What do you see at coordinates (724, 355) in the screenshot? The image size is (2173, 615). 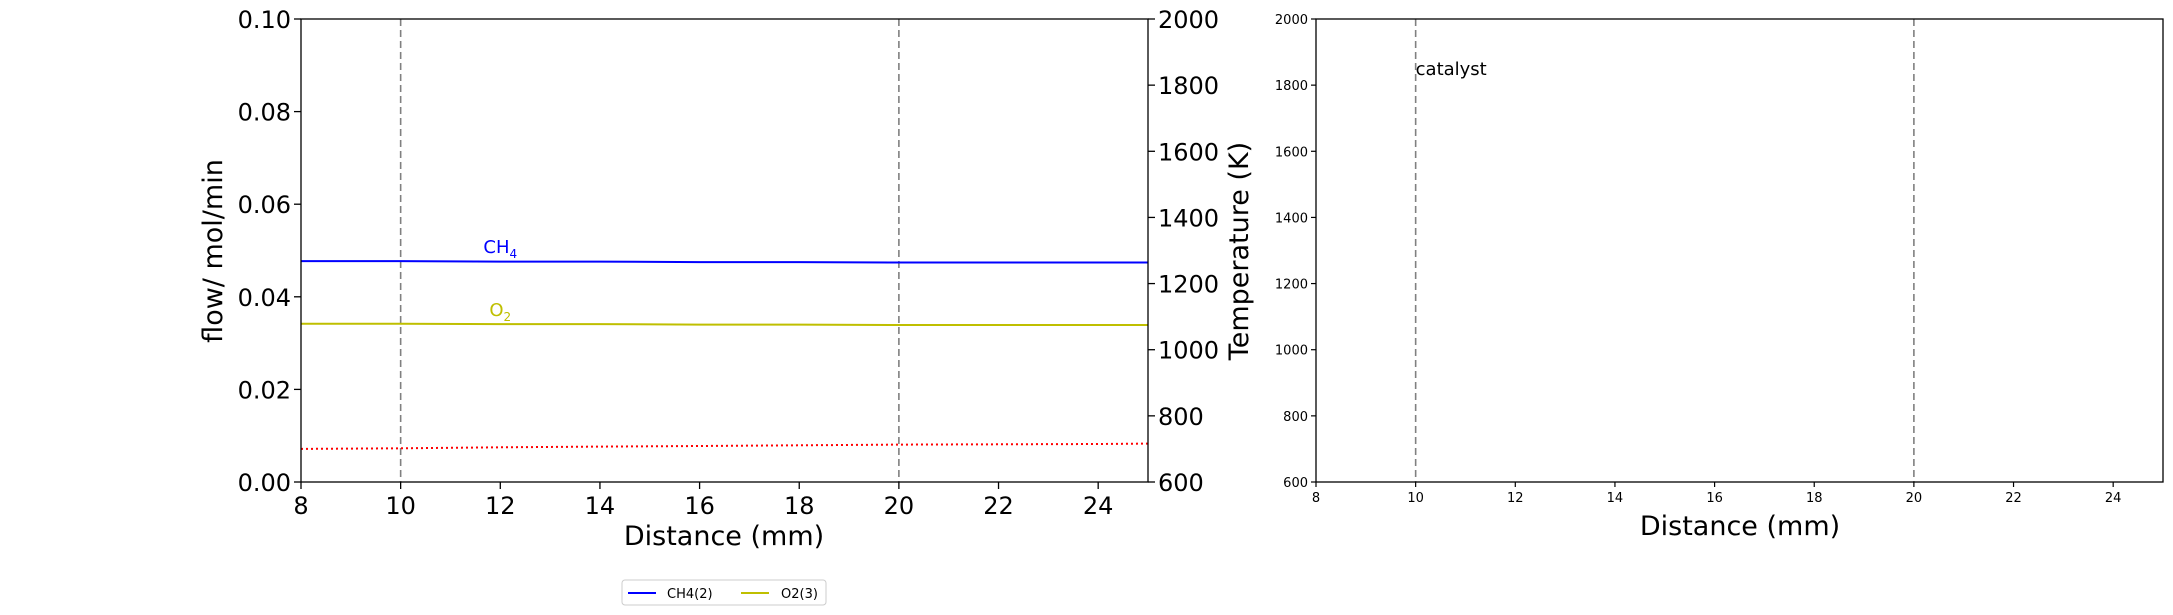 I see `left-series-lines` at bounding box center [724, 355].